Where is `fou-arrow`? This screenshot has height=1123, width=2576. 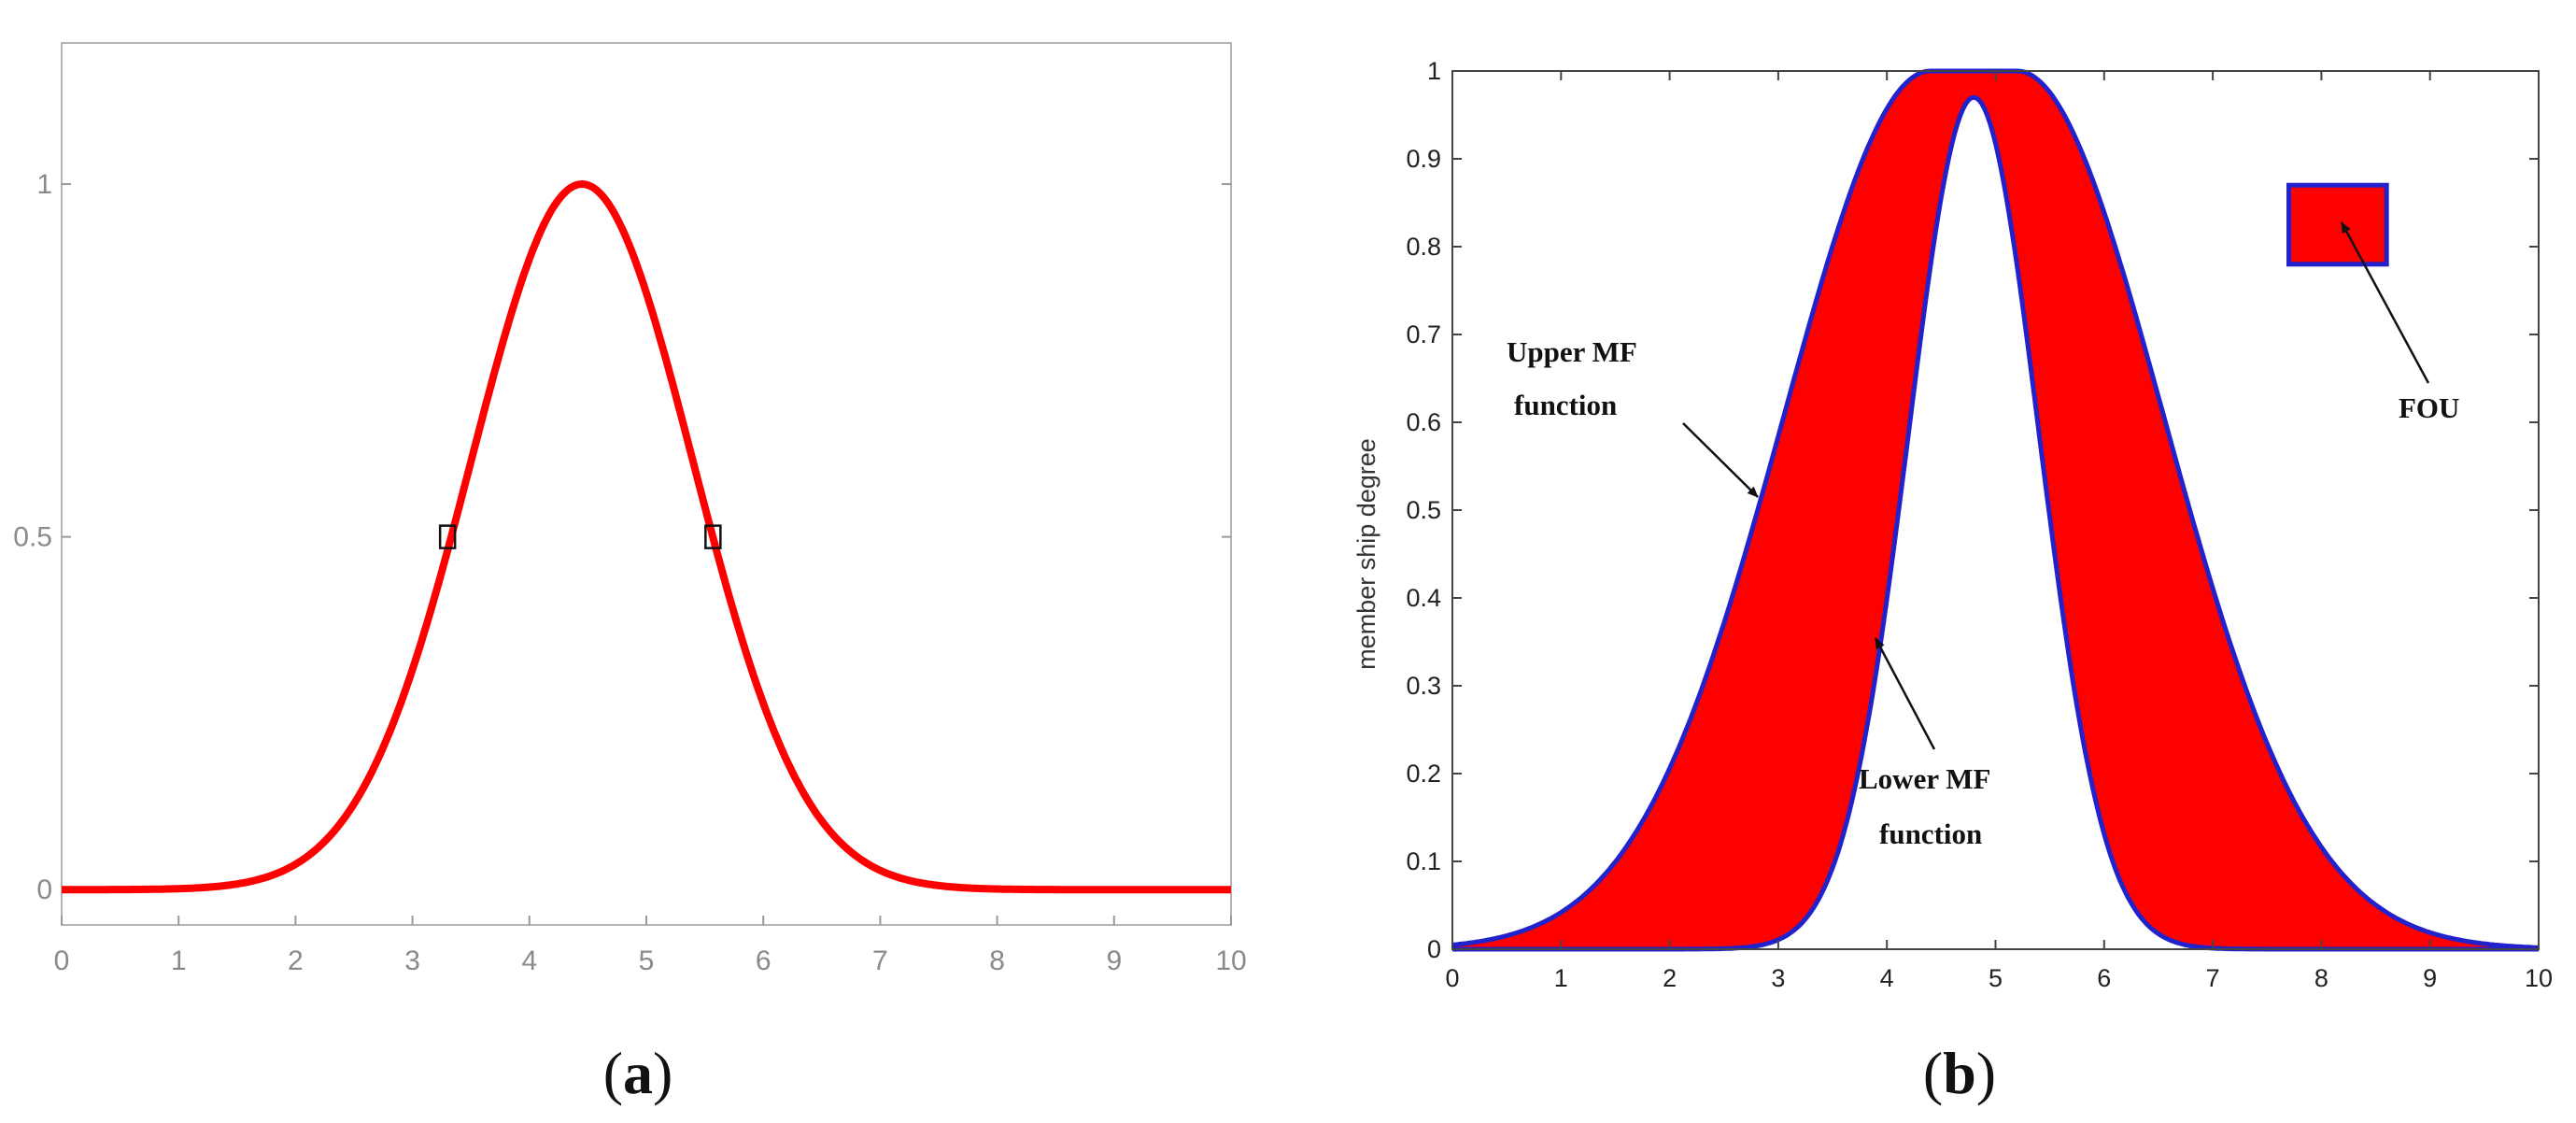
fou-arrow is located at coordinates (2385, 302).